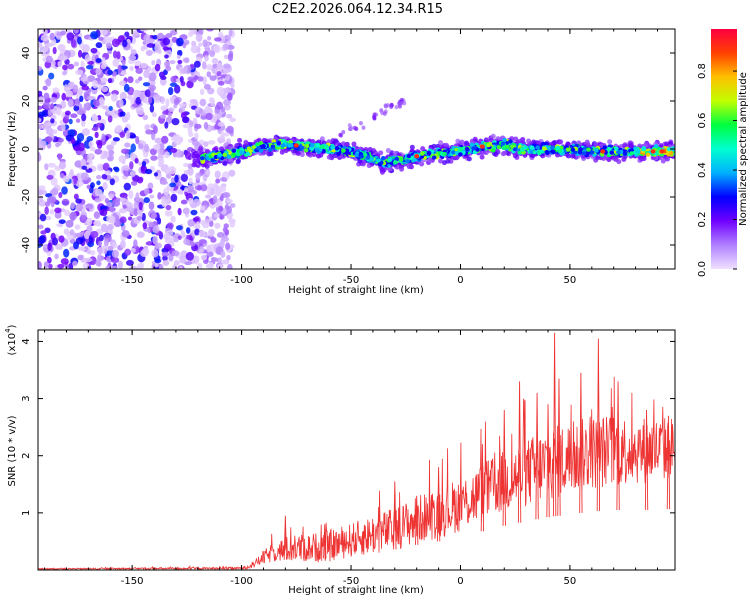 The image size is (750, 600). I want to click on x-tick-label: -150, so click(132, 581).